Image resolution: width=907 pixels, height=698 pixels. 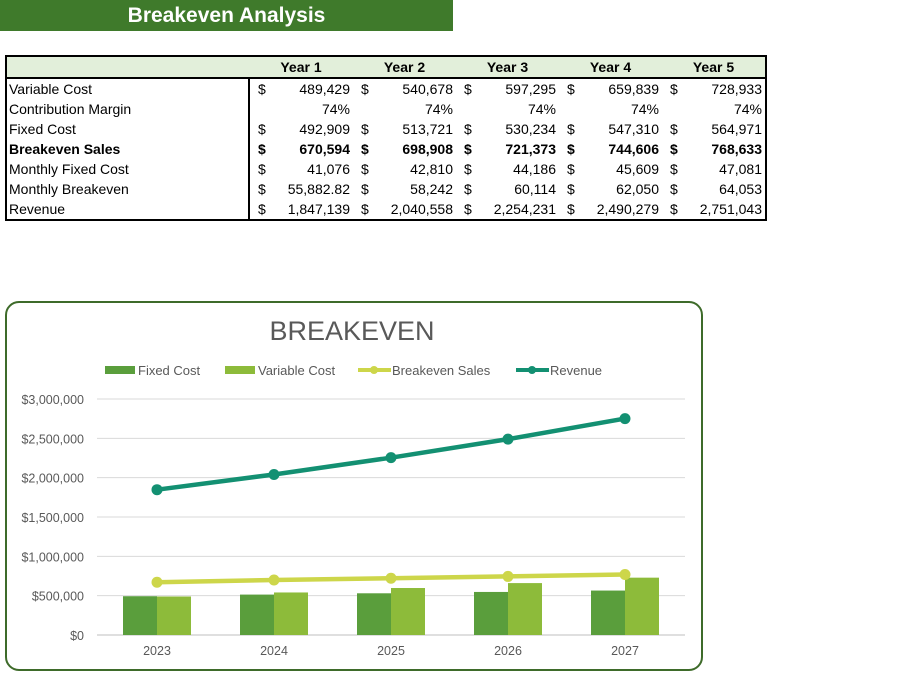 I want to click on cell-value: 728,933, so click(x=736, y=89).